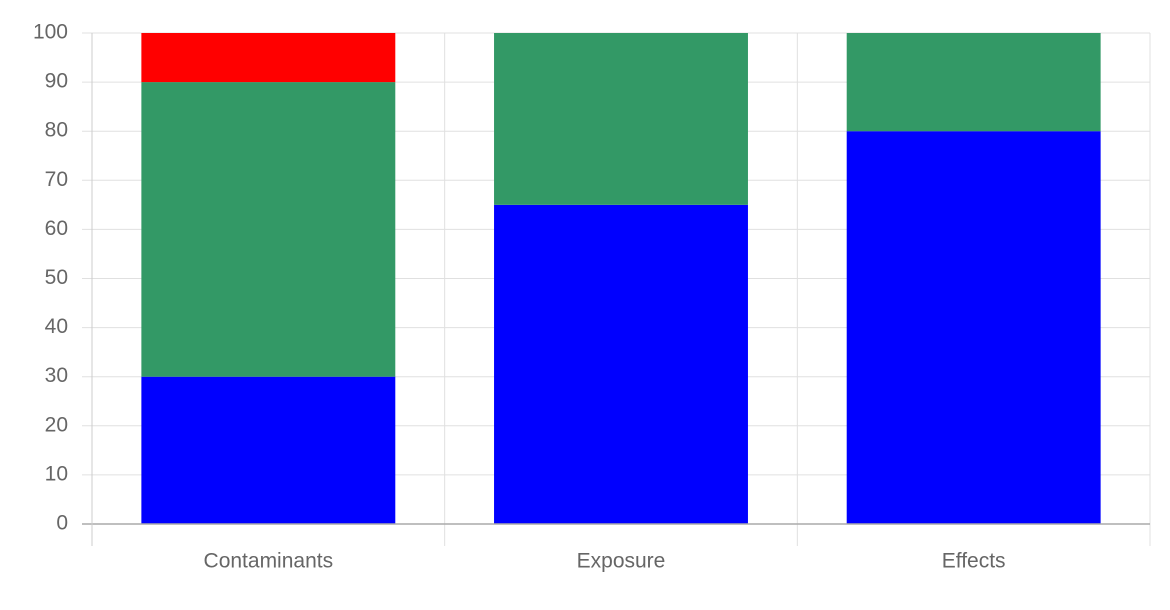 The height and width of the screenshot is (610, 1170). Describe the element at coordinates (56, 473) in the screenshot. I see `y-tick-label: 10` at that location.